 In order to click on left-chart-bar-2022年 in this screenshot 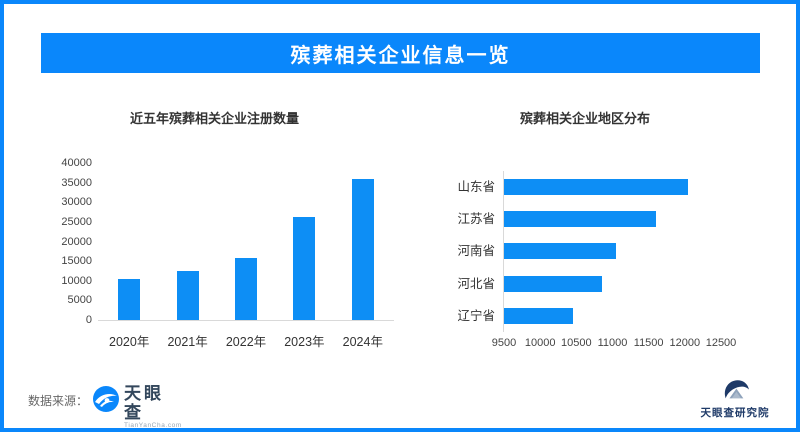, I will do `click(246, 288)`.